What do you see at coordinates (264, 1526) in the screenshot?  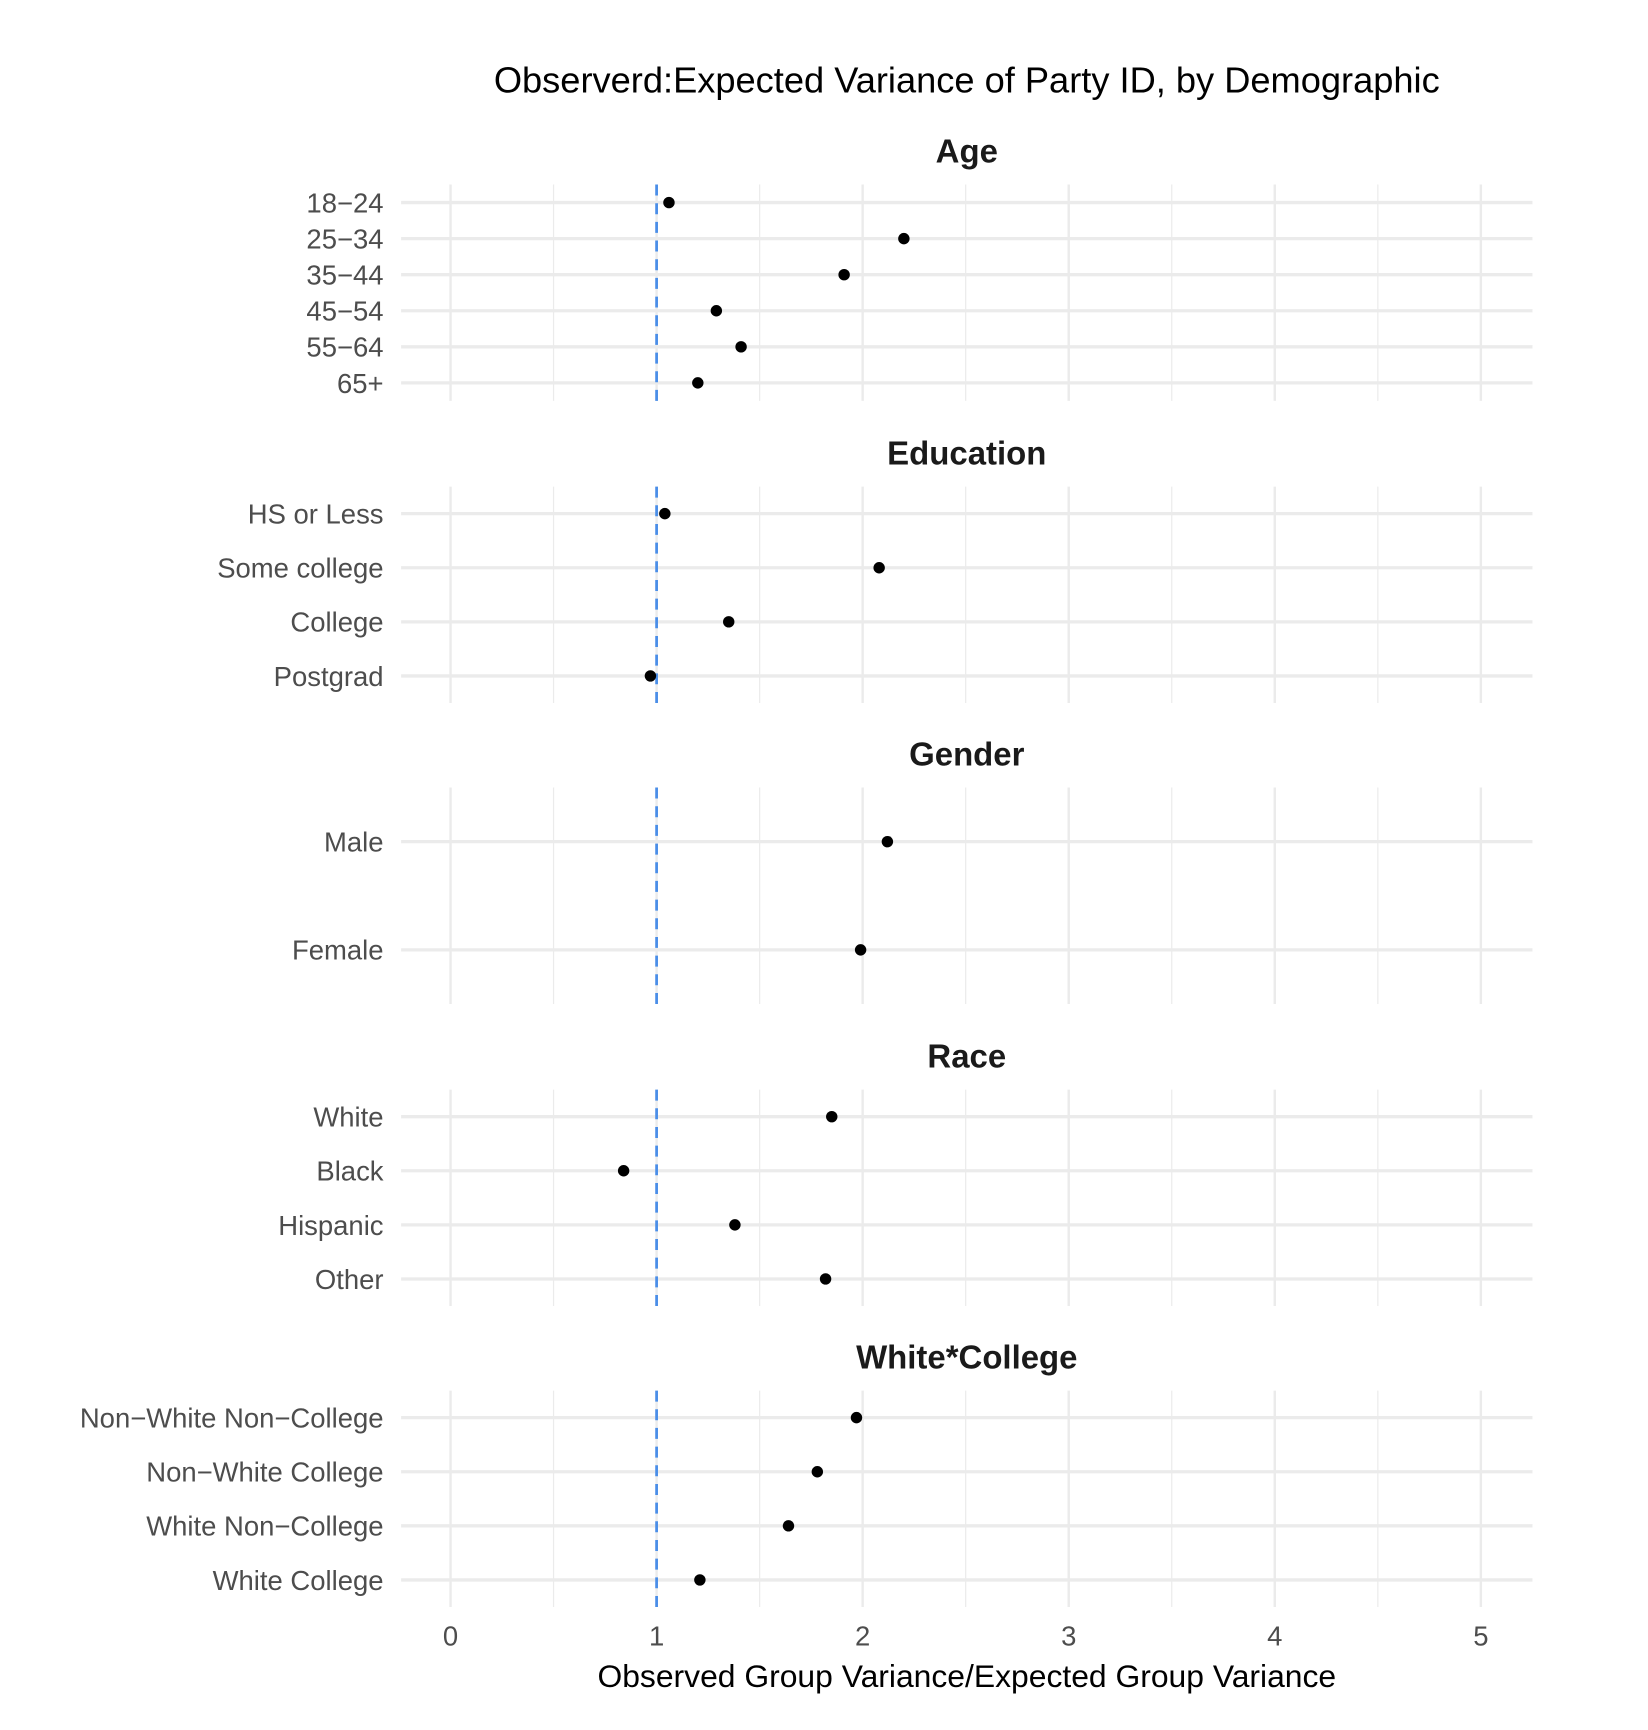 I see `category-label: White Non−College` at bounding box center [264, 1526].